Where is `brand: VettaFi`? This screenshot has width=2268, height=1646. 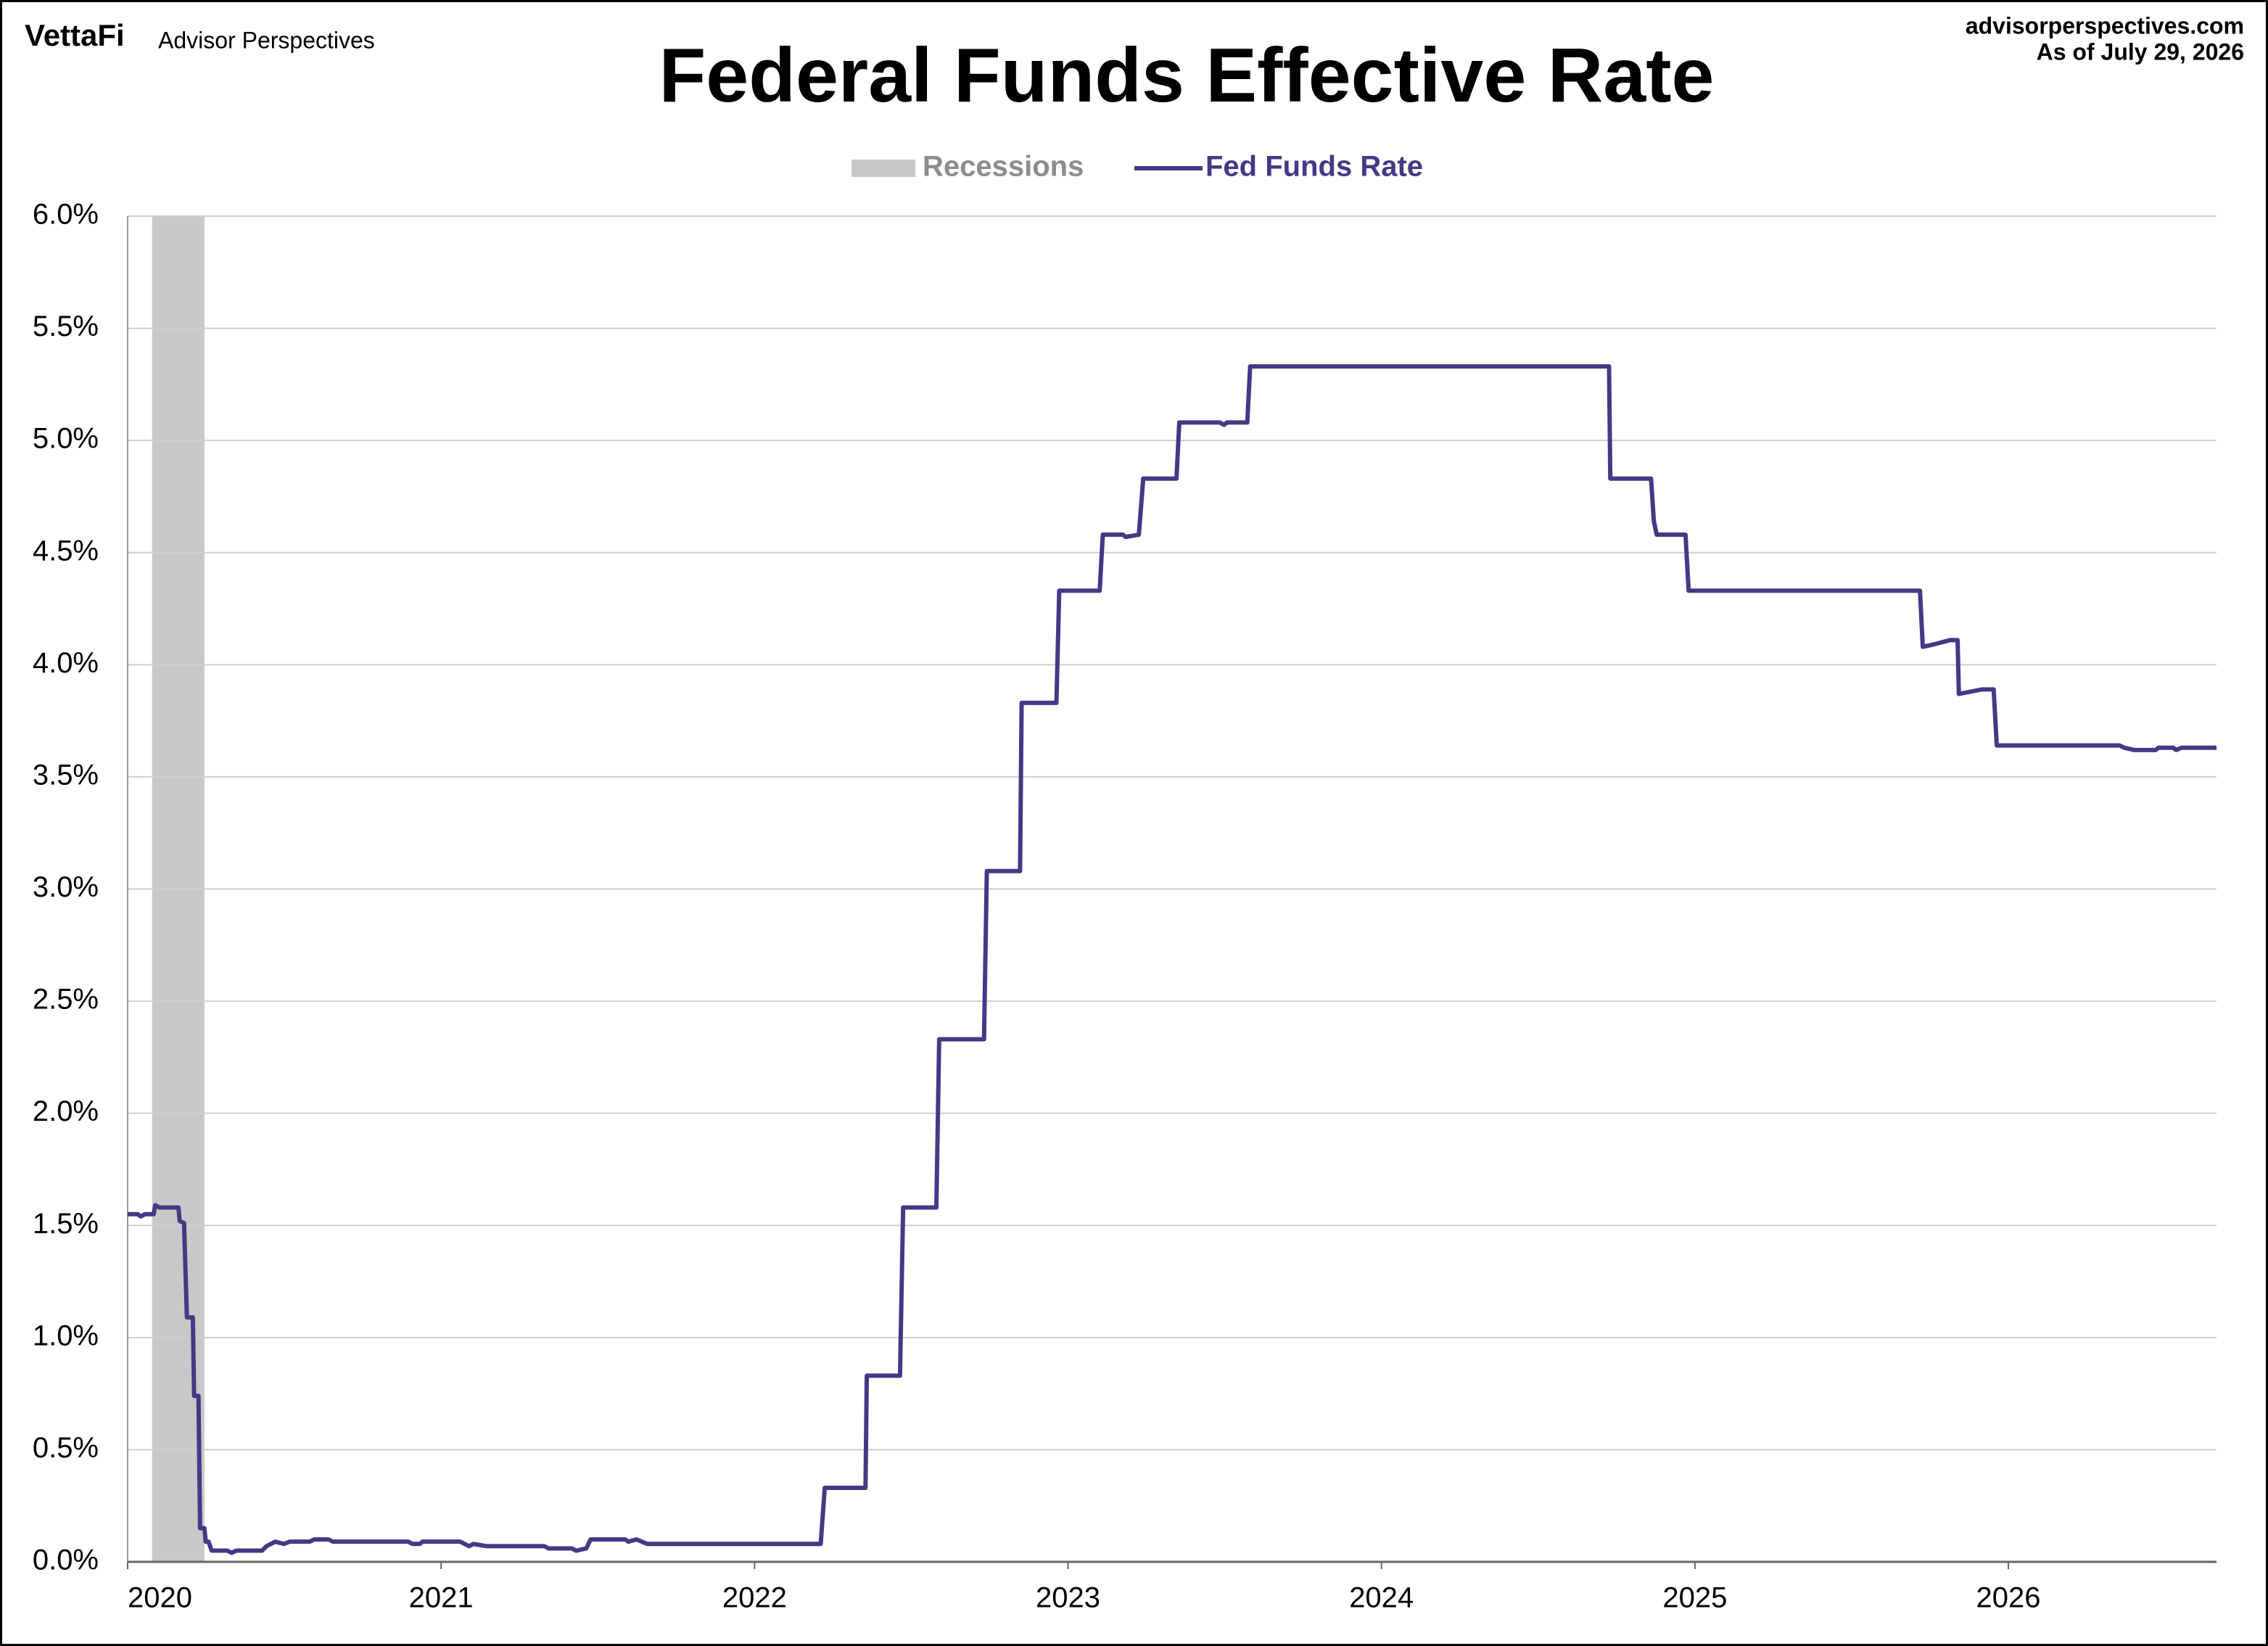 brand: VettaFi is located at coordinates (75, 35).